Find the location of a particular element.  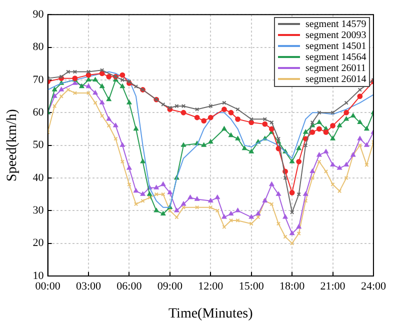

x-tick-label: 18:00 is located at coordinates (293, 286).